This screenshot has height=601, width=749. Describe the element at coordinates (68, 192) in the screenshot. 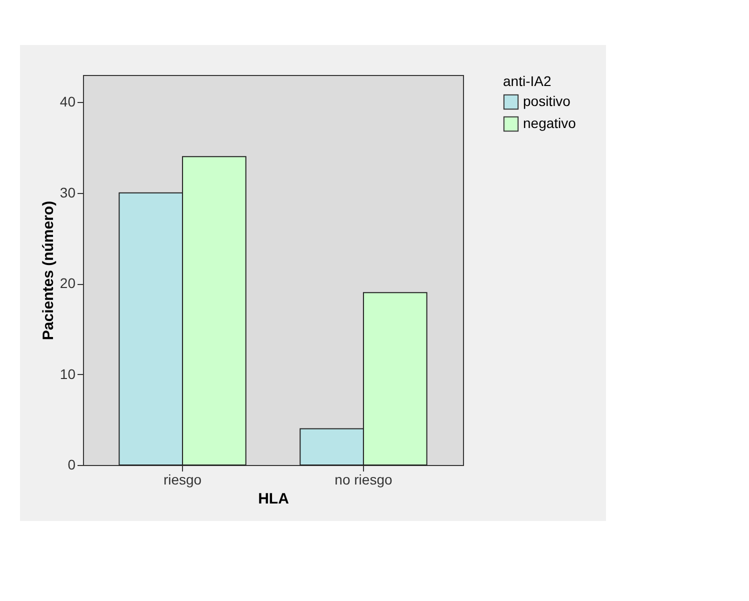

I see `y-tick-label: 30` at that location.